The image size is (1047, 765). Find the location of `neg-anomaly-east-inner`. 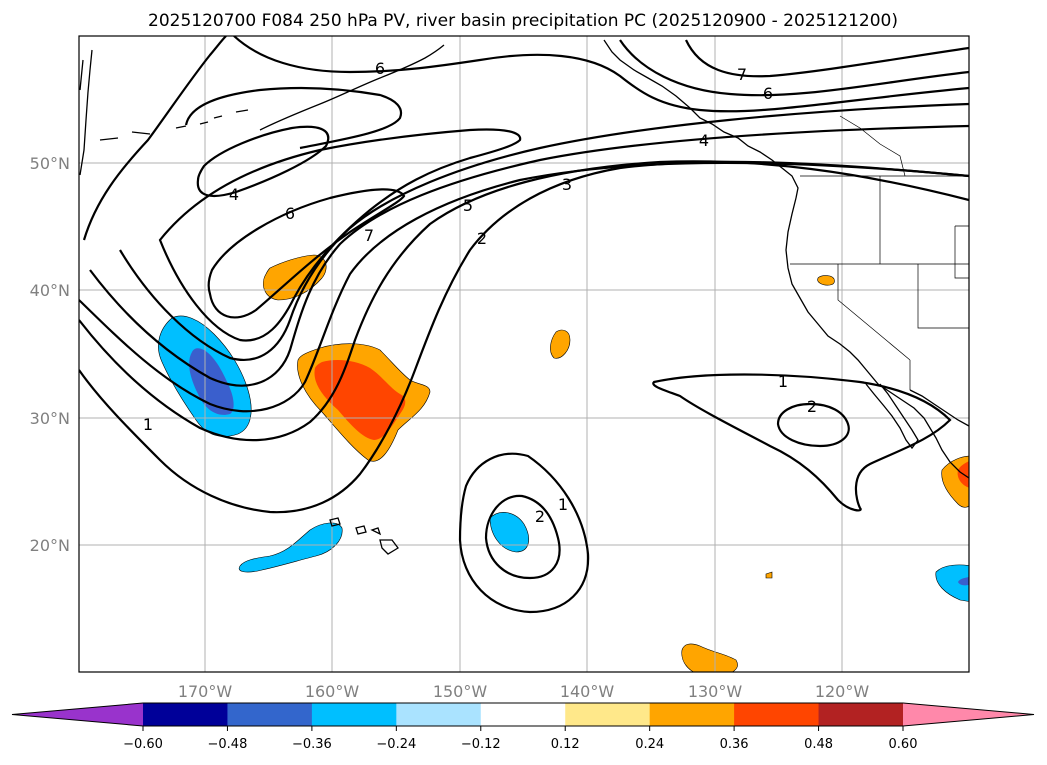

neg-anomaly-east-inner is located at coordinates (963, 581).